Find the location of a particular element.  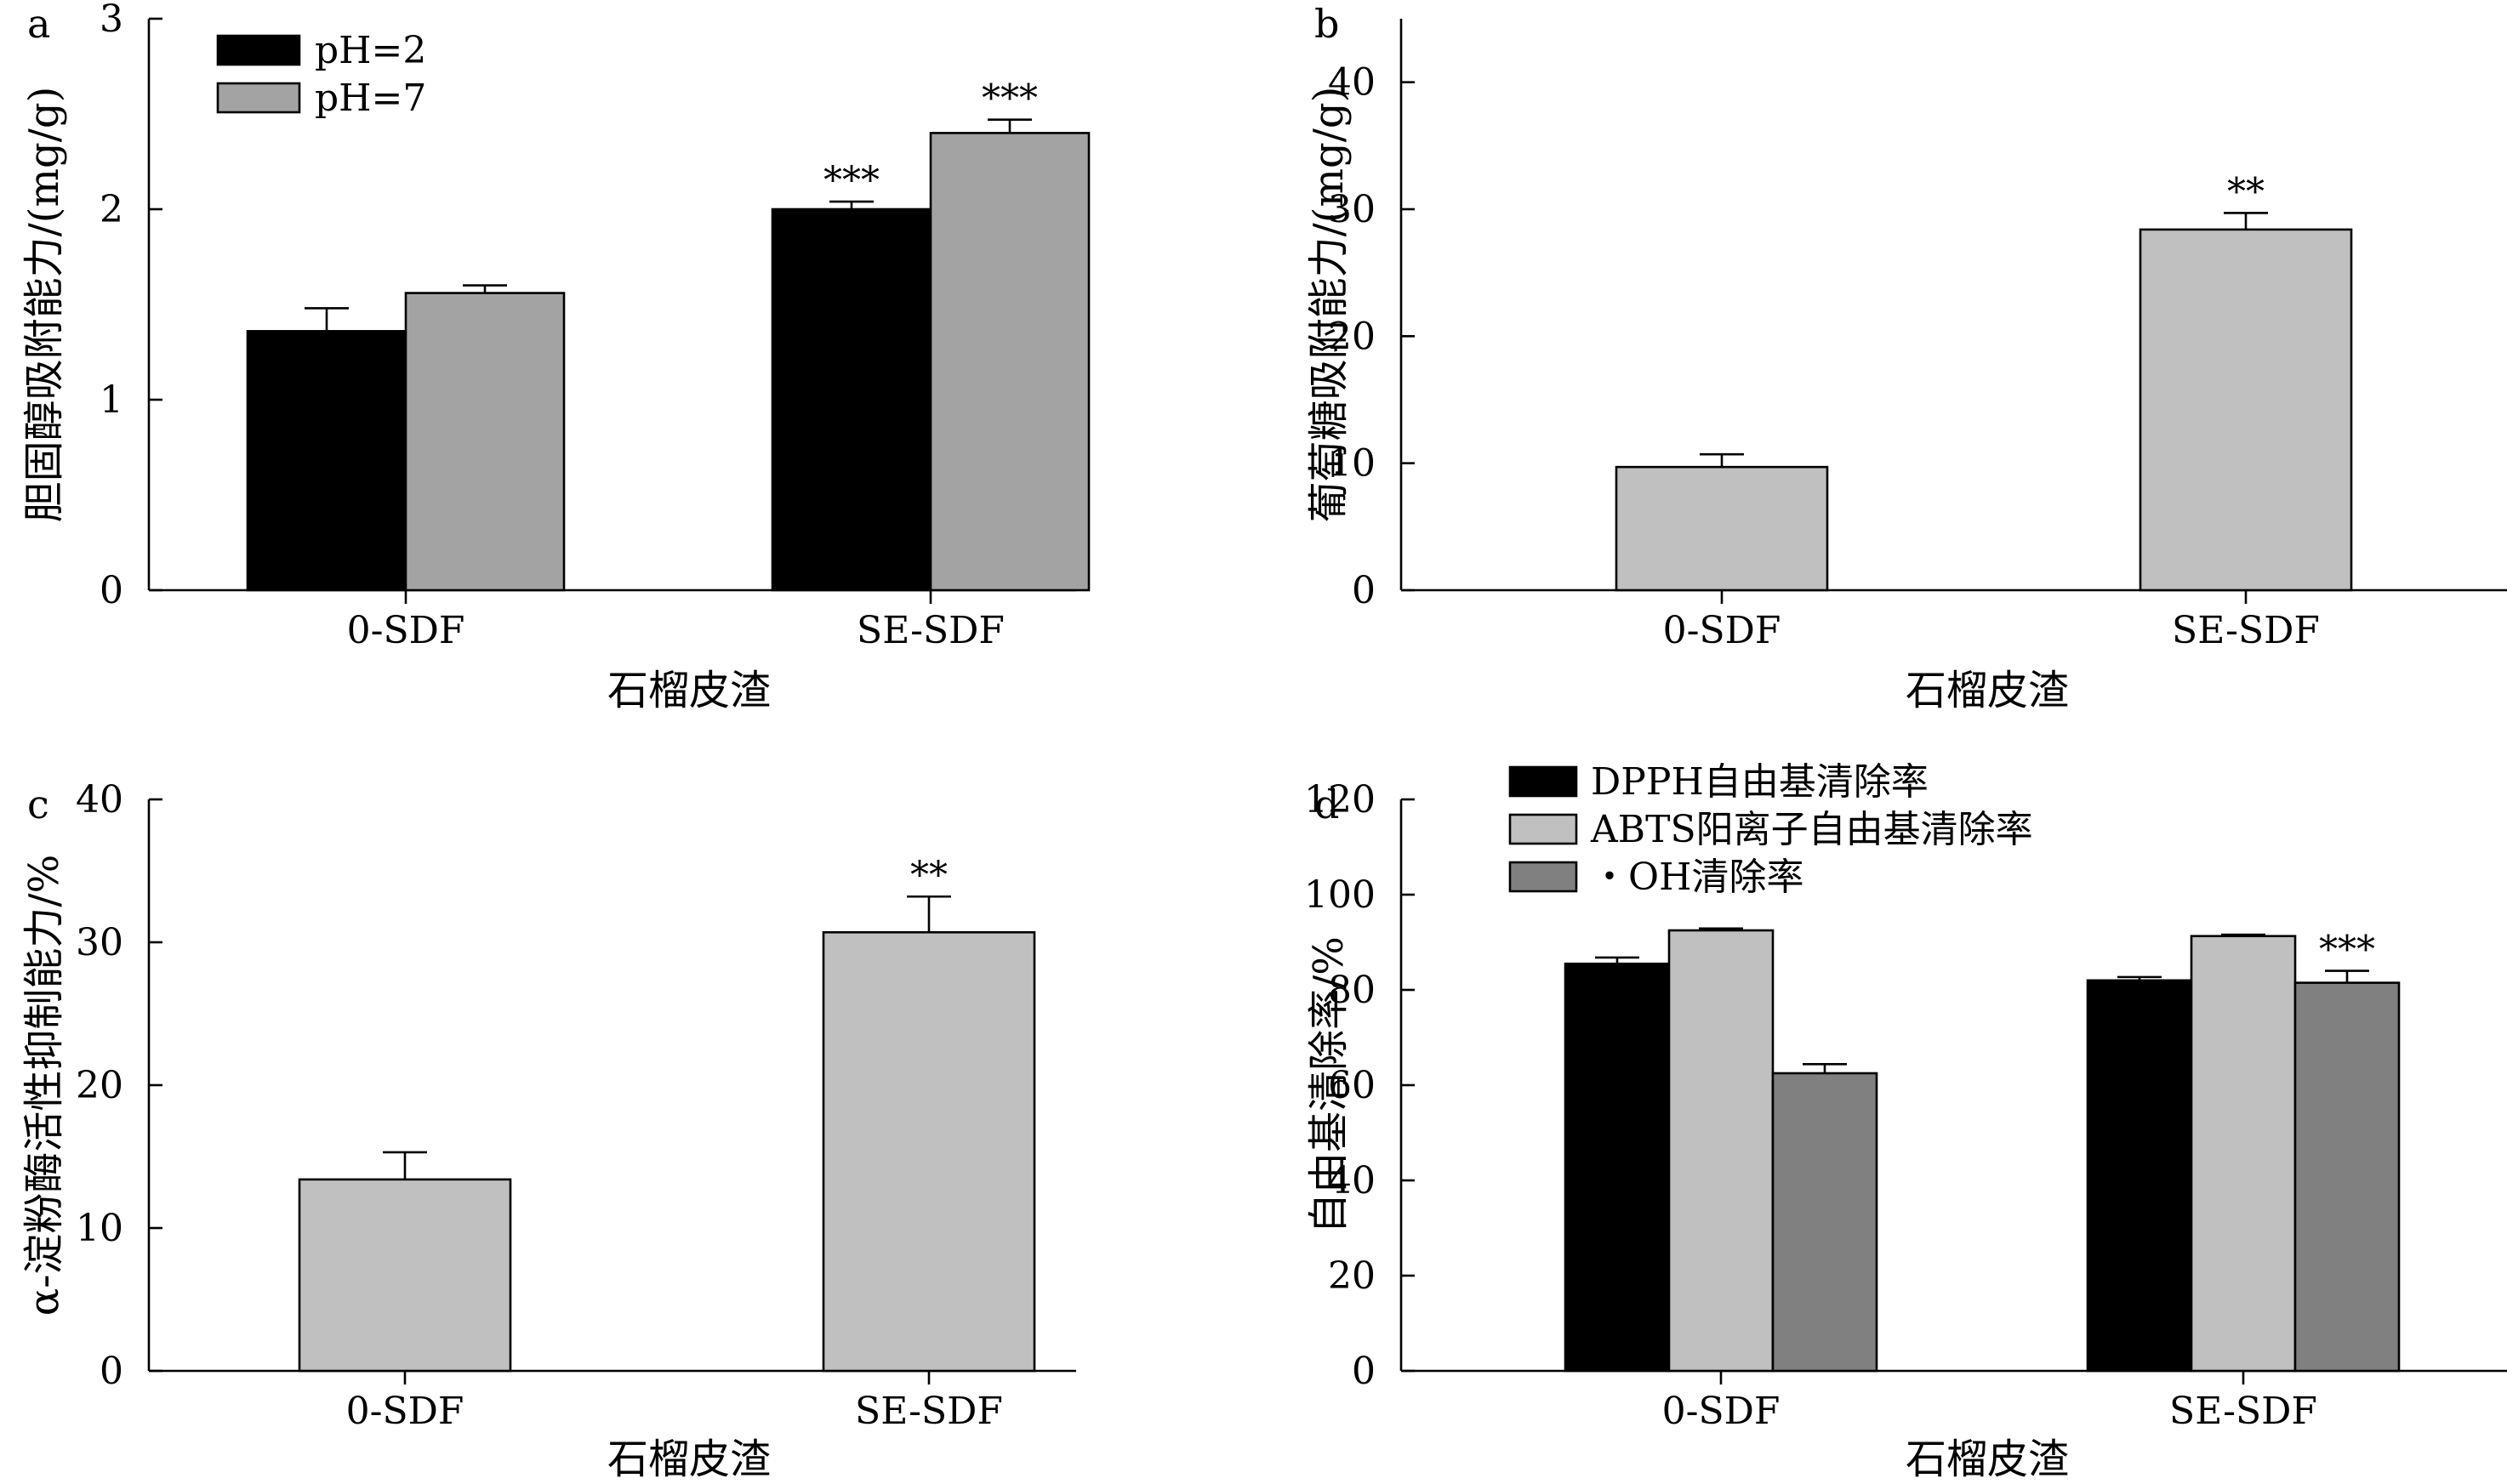

legend: pH=2 pH=7 is located at coordinates (321, 75).